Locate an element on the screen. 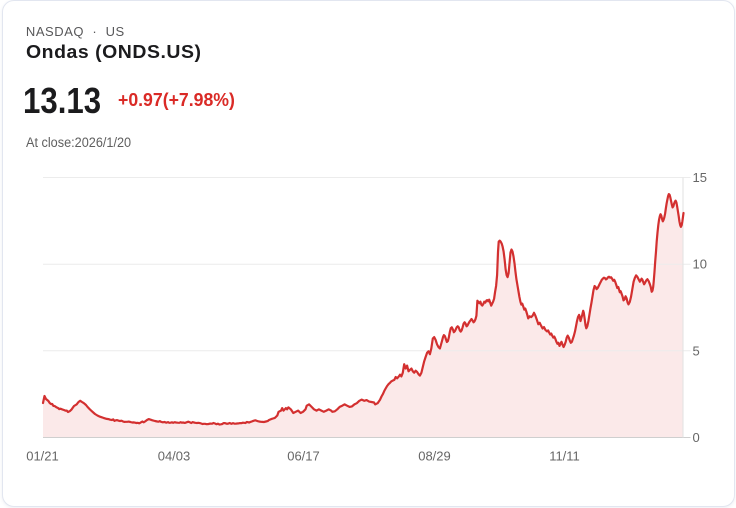 This screenshot has width=736, height=508. svg-text: 5 is located at coordinates (696, 350).